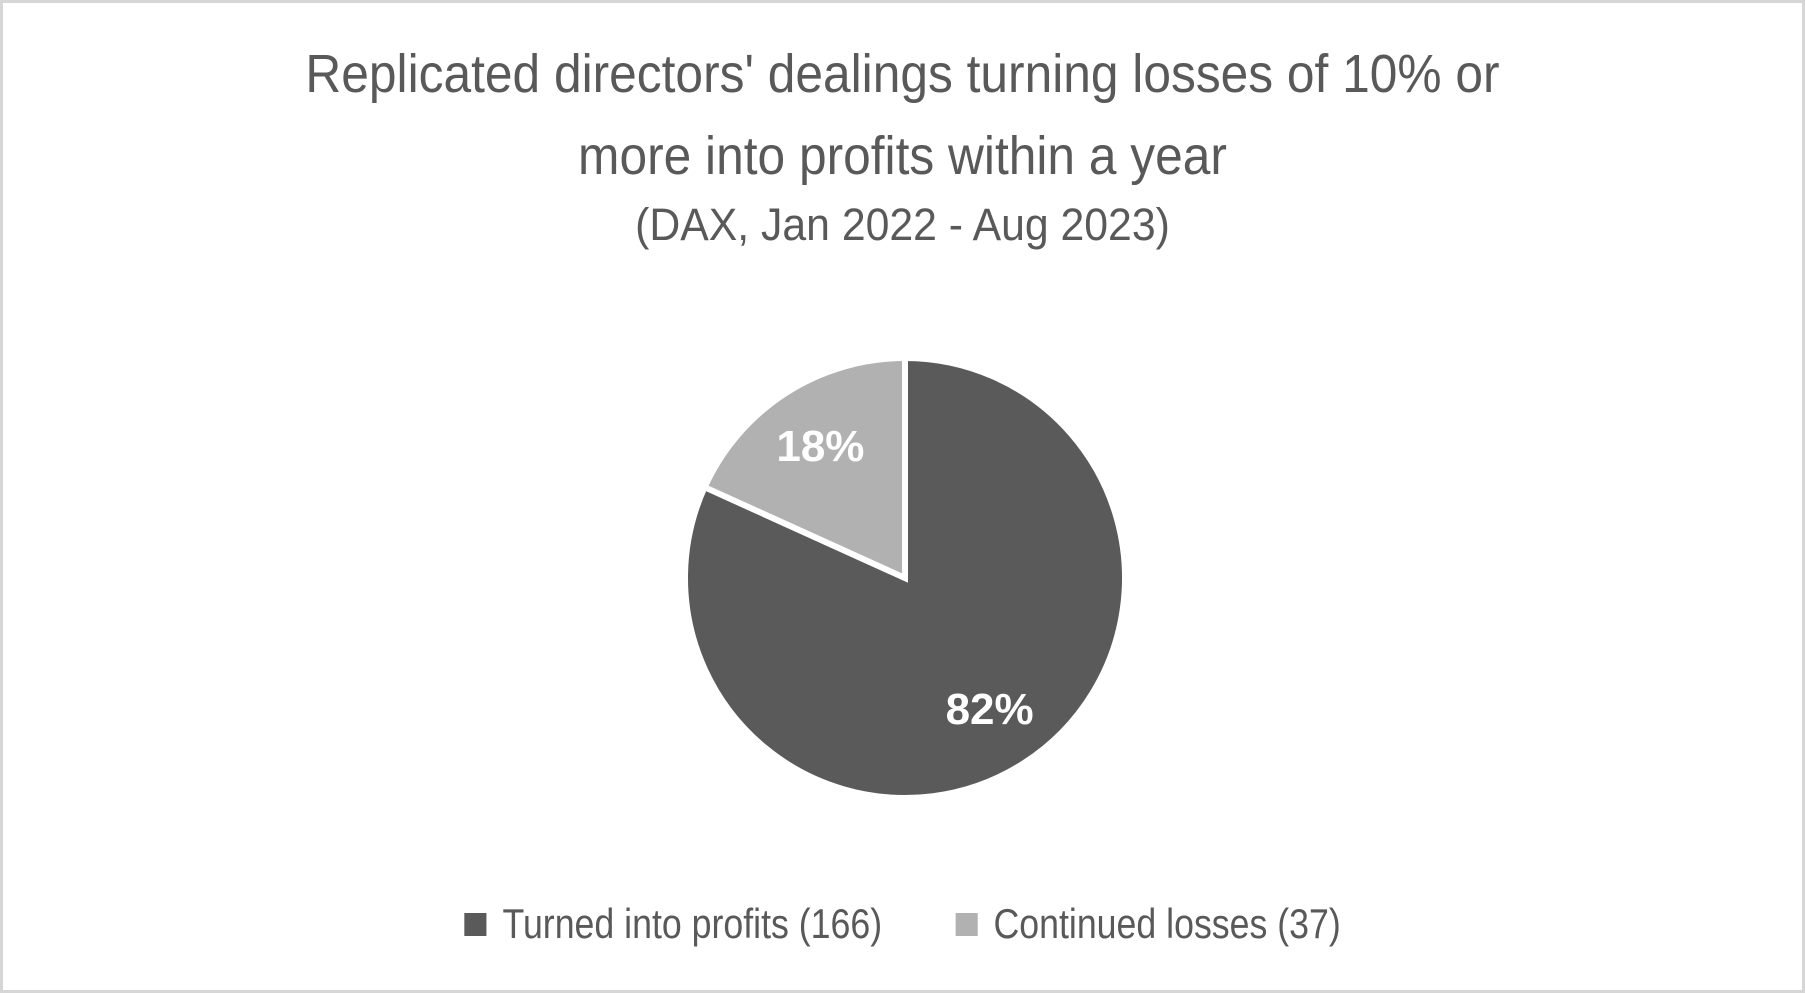 This screenshot has height=993, width=1805. I want to click on chart-subtitle: (DAX, Jan 2022 - Aug 2023), so click(902, 224).